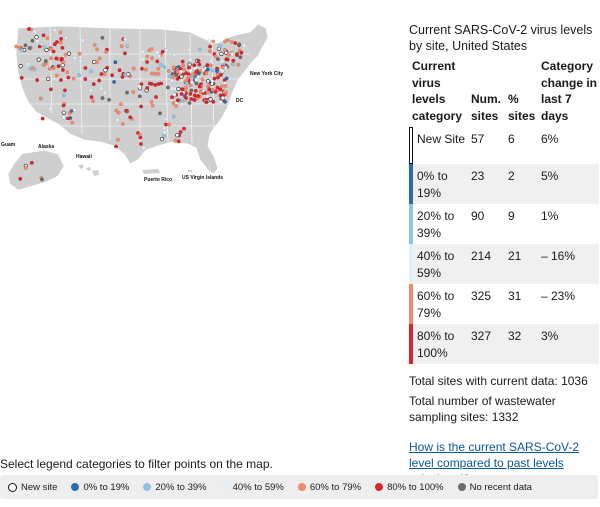 This screenshot has height=507, width=600. What do you see at coordinates (329, 487) in the screenshot?
I see `legend-item-60-79: 60% to 79%` at bounding box center [329, 487].